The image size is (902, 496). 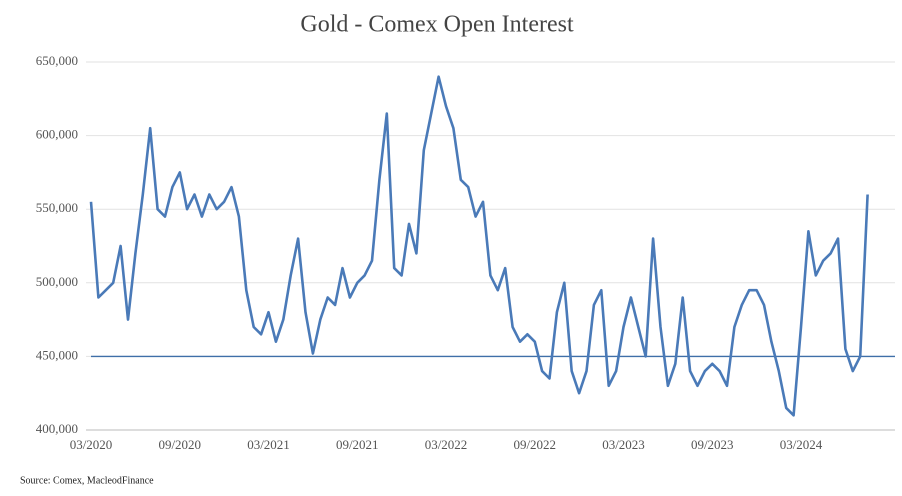 What do you see at coordinates (357, 444) in the screenshot?
I see `x-tick-label: 09/2021` at bounding box center [357, 444].